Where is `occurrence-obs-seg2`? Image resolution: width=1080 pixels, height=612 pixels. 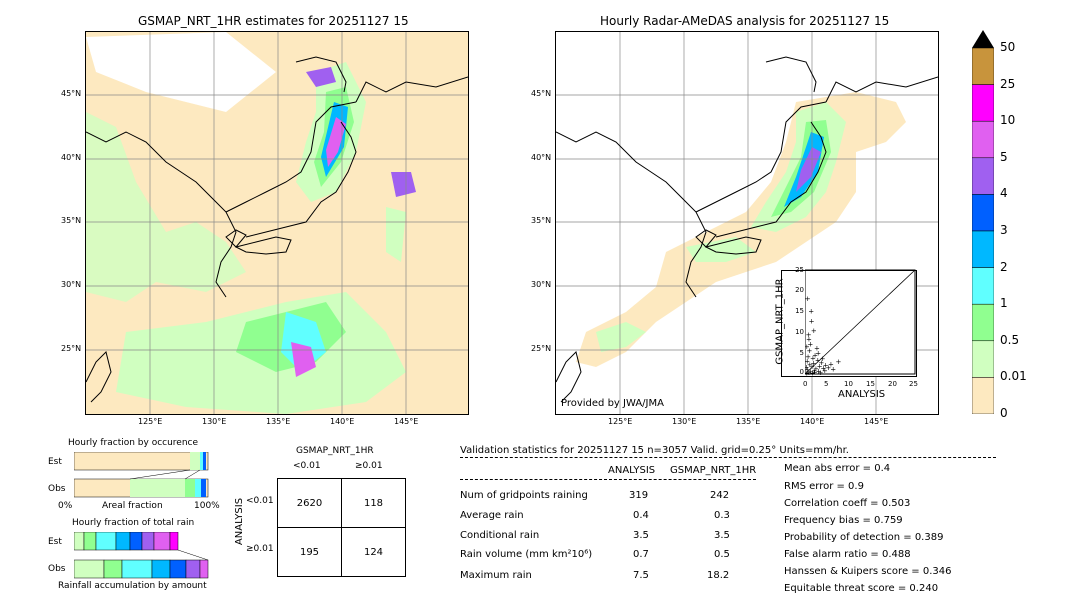
occurrence-obs-seg2 is located at coordinates (190, 488).